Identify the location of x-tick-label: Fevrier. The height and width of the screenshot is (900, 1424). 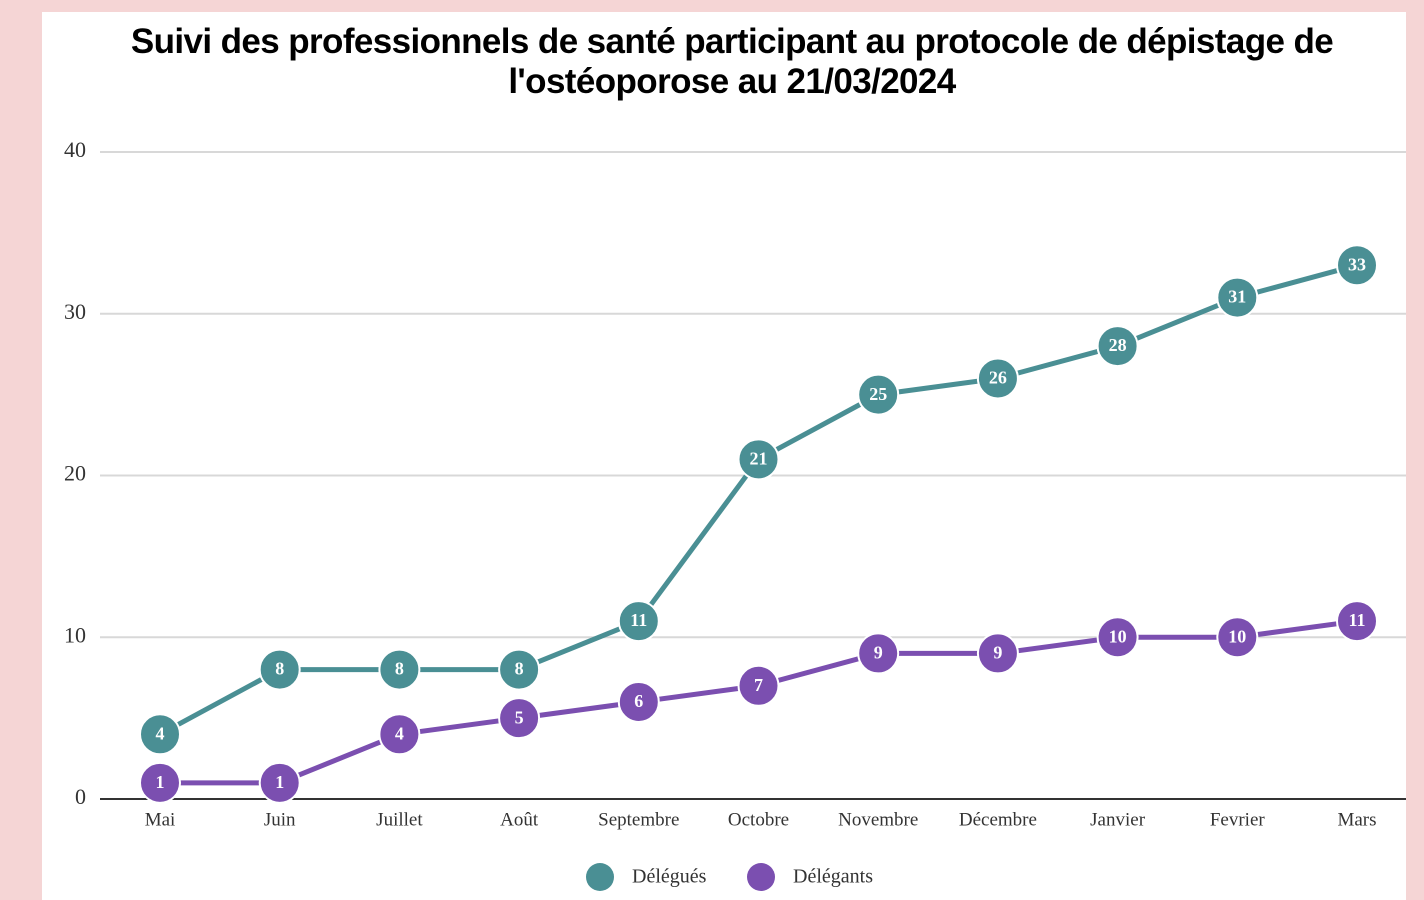
(1238, 819).